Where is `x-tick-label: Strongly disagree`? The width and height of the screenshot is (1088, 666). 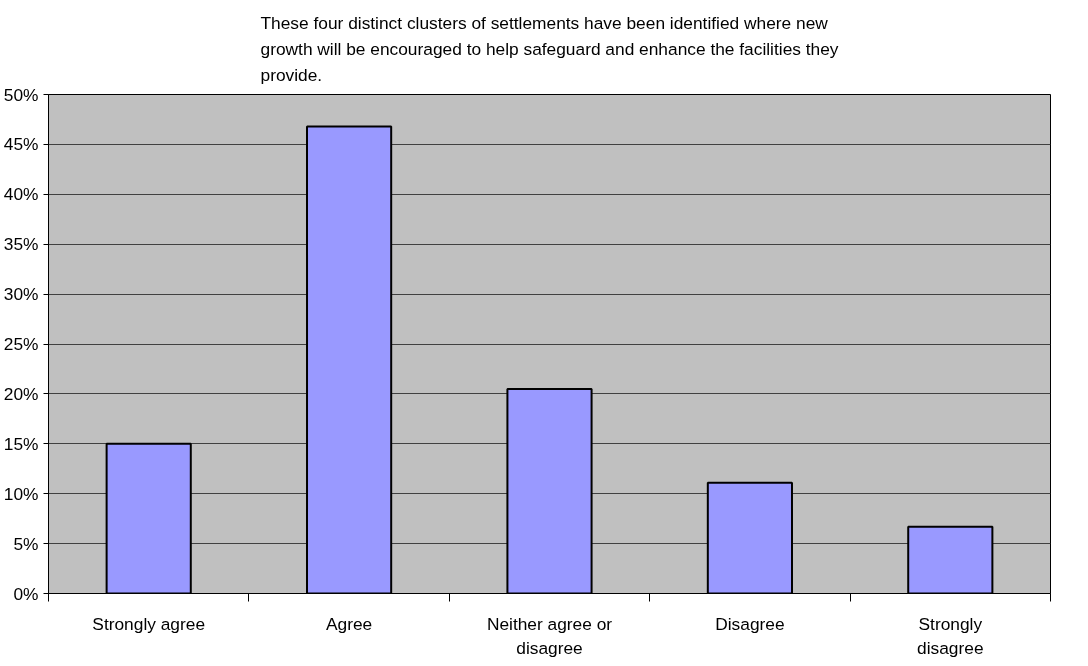
x-tick-label: Strongly disagree is located at coordinates (950, 635).